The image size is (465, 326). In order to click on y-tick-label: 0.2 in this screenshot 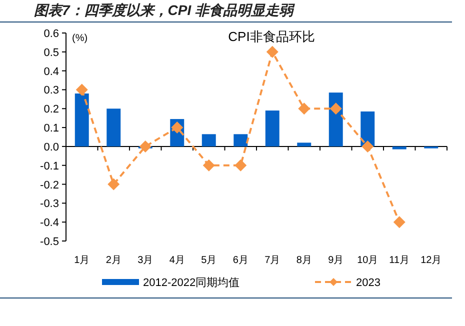, I will do `click(51, 110)`.